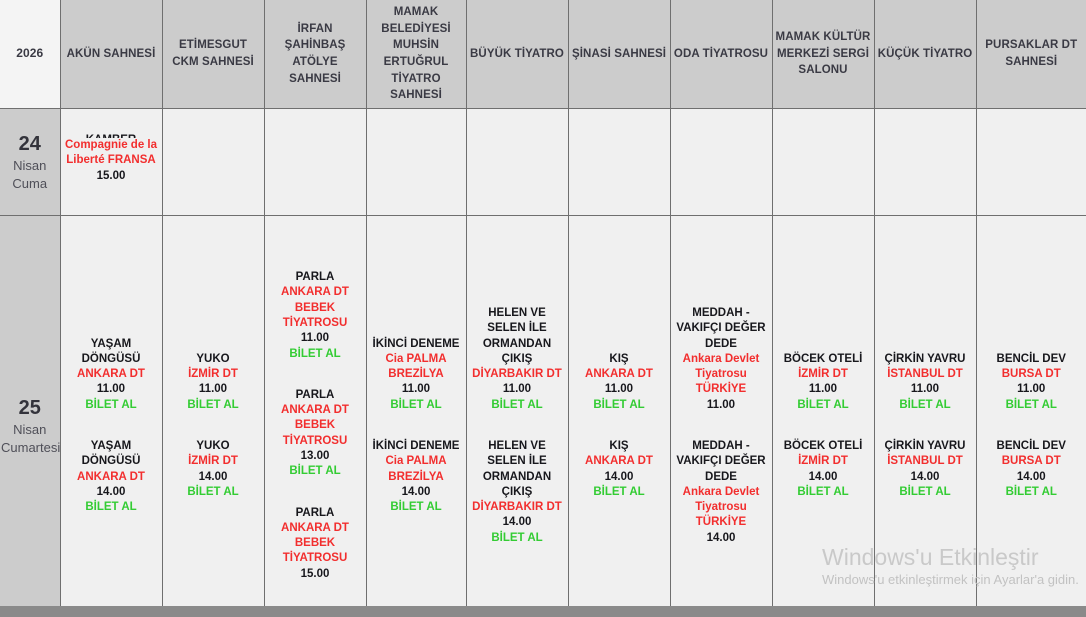  What do you see at coordinates (1031, 446) in the screenshot?
I see `event-title: BENCİL DEV` at bounding box center [1031, 446].